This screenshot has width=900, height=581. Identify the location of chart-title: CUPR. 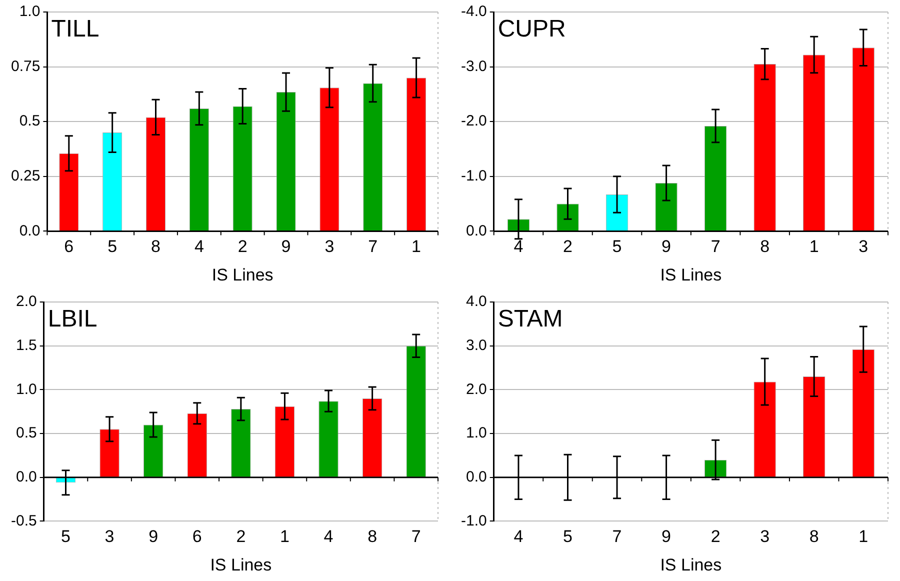
(532, 29).